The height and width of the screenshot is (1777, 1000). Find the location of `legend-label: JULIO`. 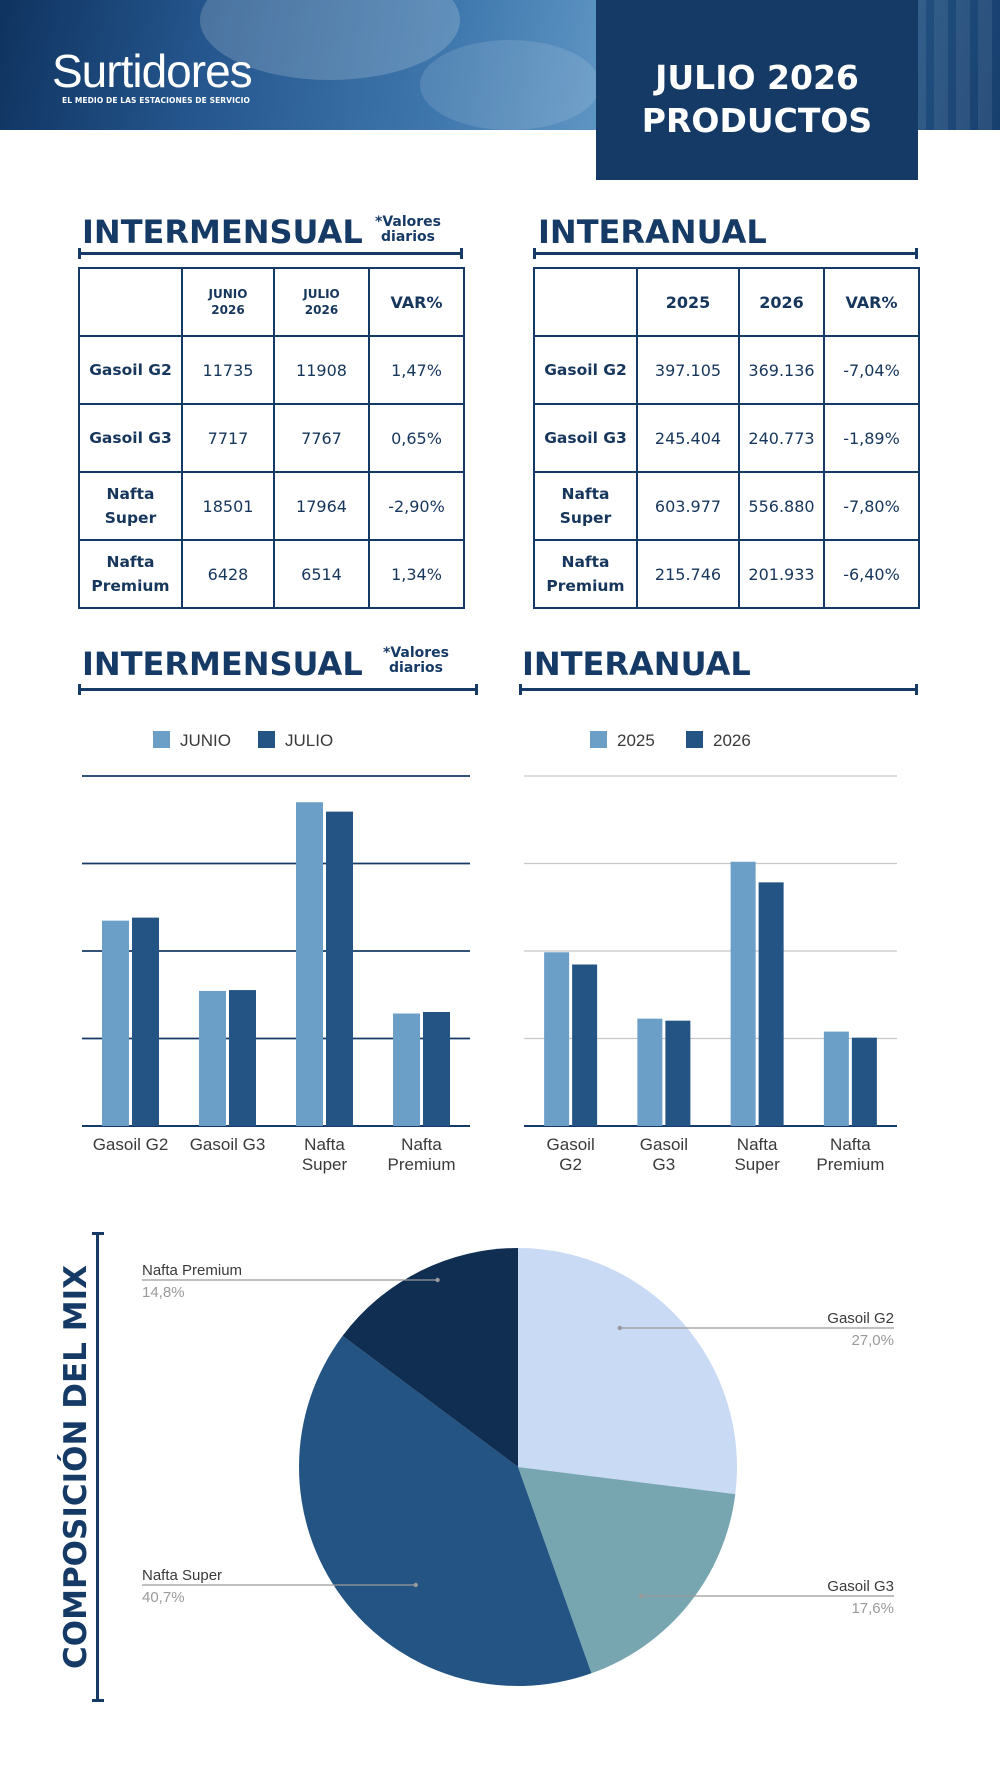

legend-label: JULIO is located at coordinates (309, 740).